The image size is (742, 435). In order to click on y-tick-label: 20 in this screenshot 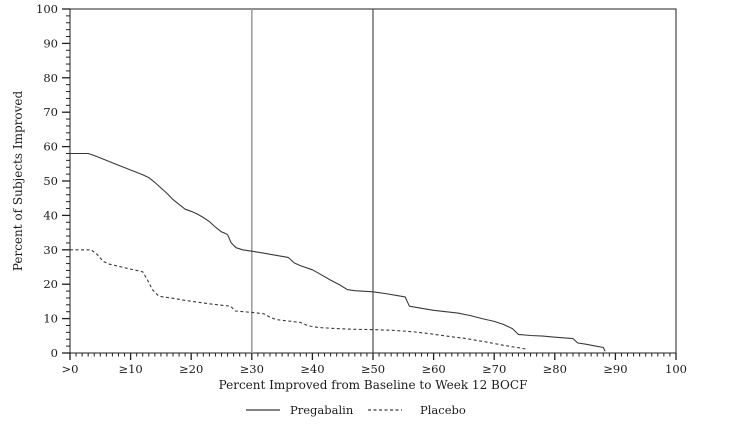, I will do `click(50, 284)`.